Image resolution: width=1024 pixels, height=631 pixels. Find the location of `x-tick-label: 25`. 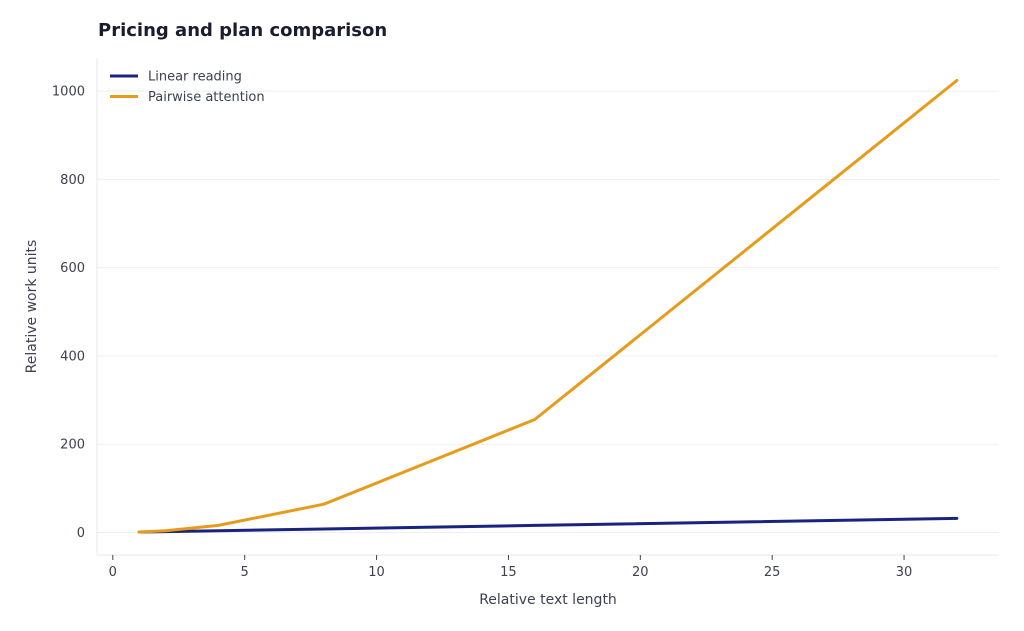

x-tick-label: 25 is located at coordinates (772, 572).